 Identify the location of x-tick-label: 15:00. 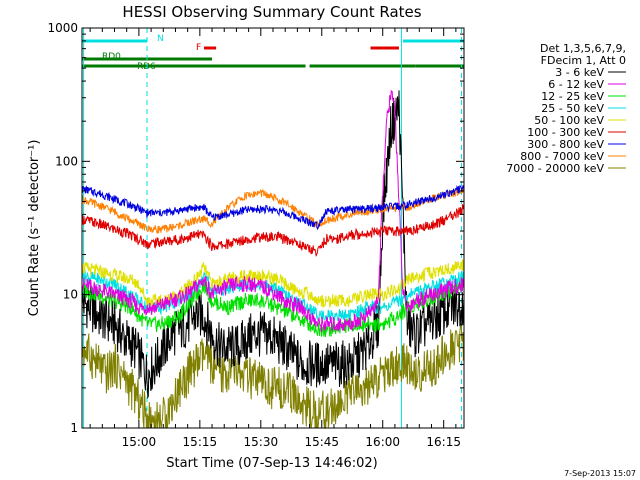
(139, 442).